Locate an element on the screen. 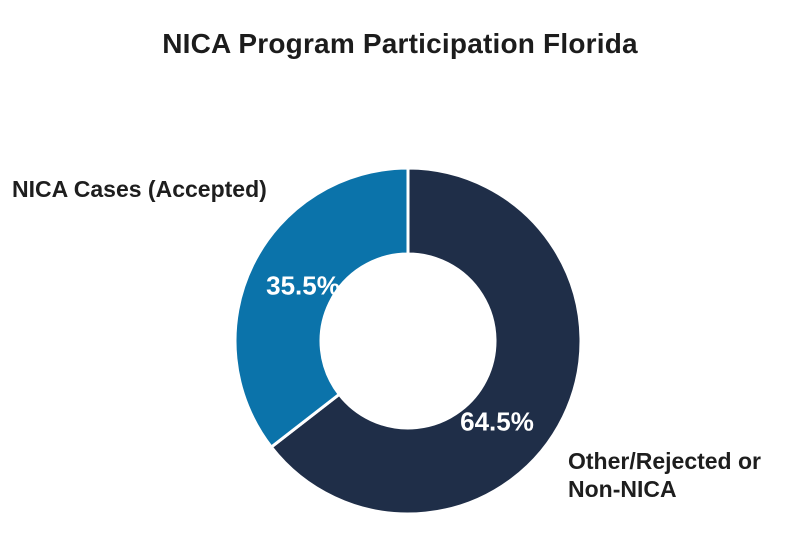 Image resolution: width=800 pixels, height=545 pixels. pct-label-nica-accepted: 35.5% is located at coordinates (303, 285).